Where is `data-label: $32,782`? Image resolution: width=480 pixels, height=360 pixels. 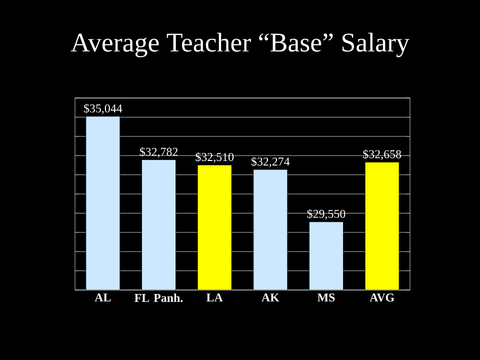
data-label: $32,782 is located at coordinates (159, 152).